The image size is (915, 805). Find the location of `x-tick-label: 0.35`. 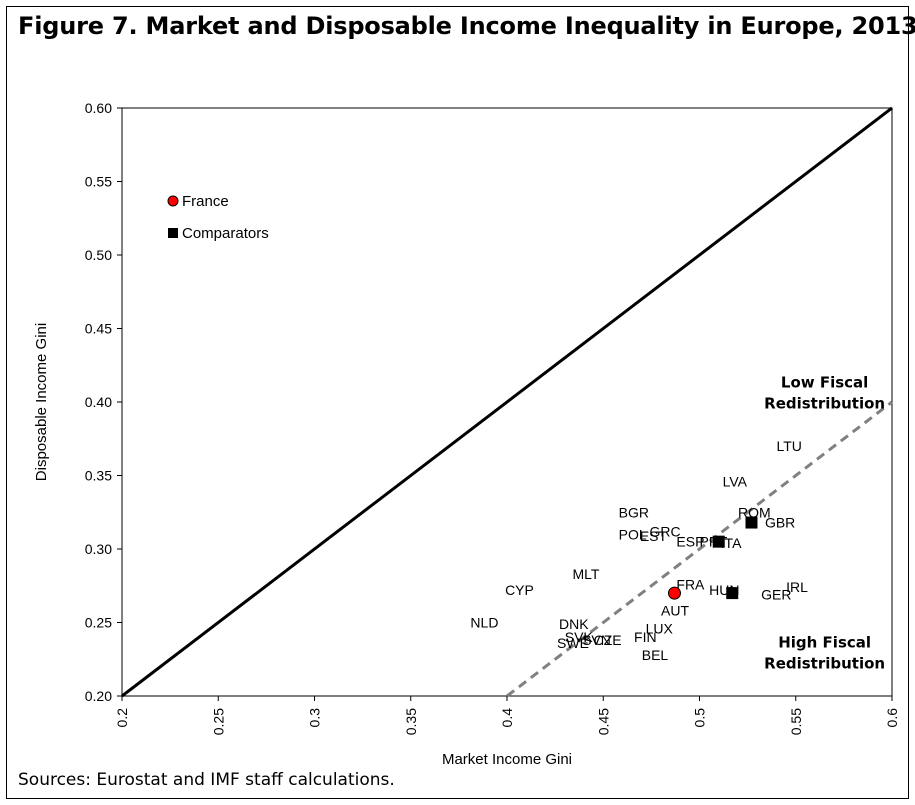

x-tick-label: 0.35 is located at coordinates (411, 721).